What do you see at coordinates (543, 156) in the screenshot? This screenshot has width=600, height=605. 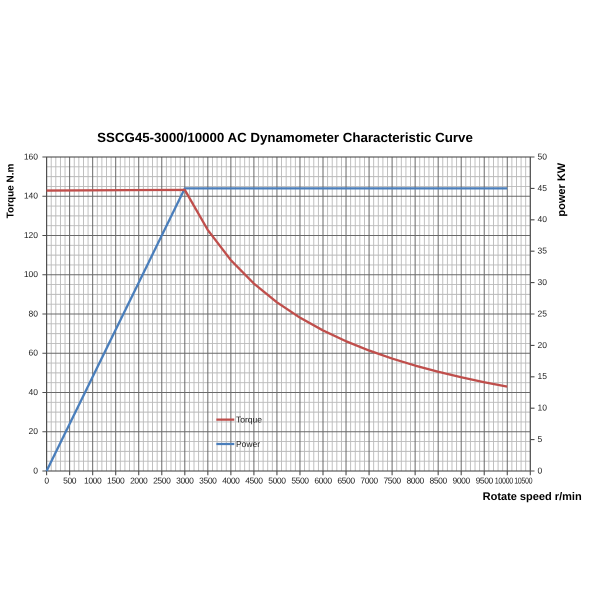 I see `svg-text: 50` at bounding box center [543, 156].